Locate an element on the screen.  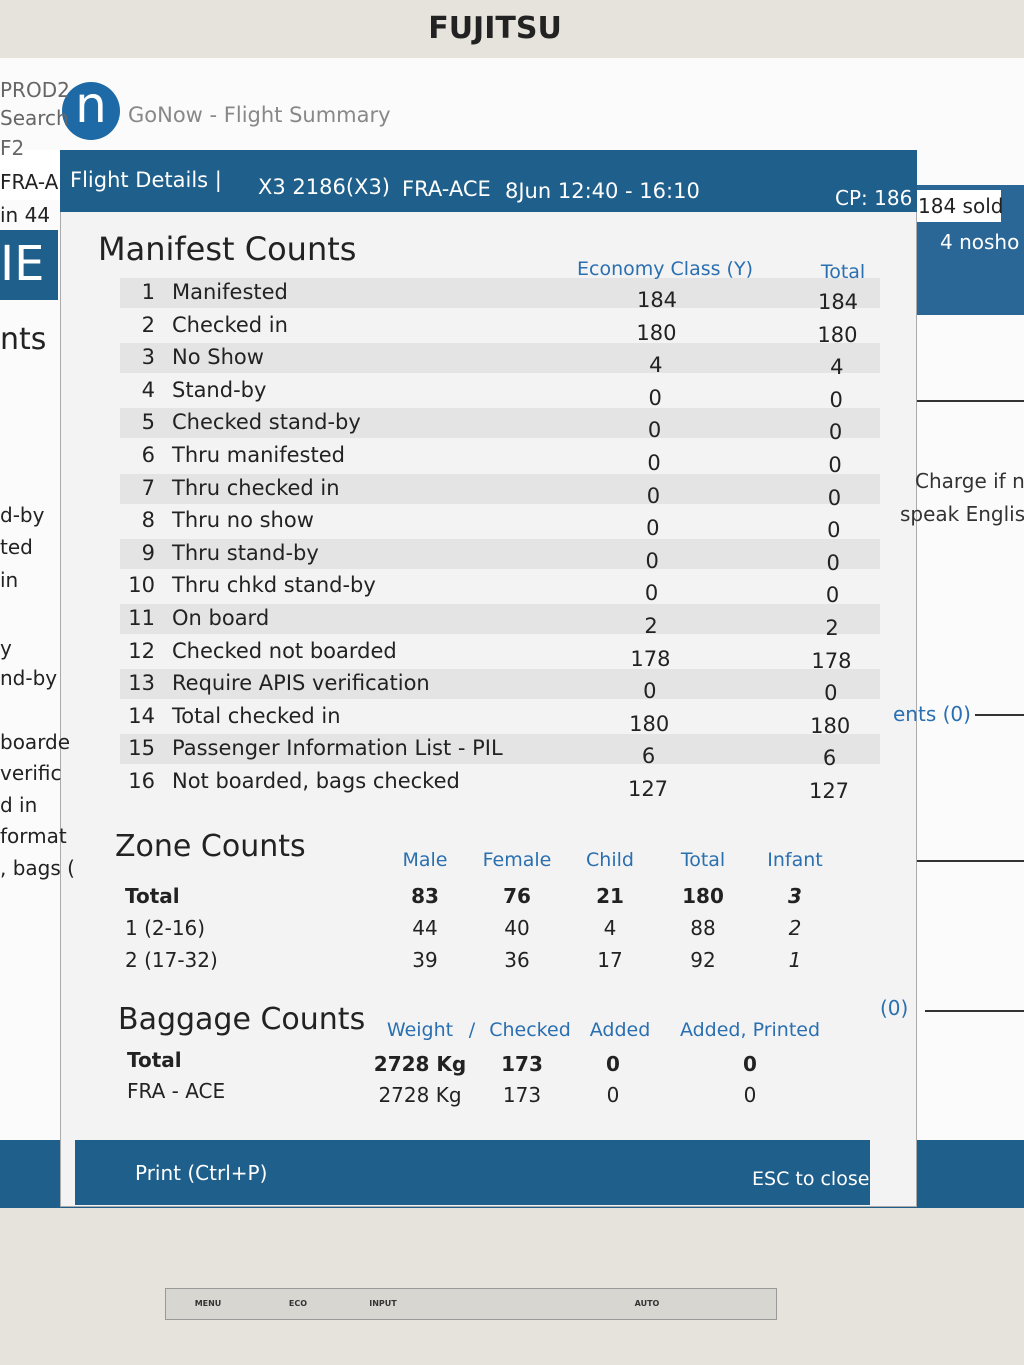
zone-value: 83 is located at coordinates (425, 896).